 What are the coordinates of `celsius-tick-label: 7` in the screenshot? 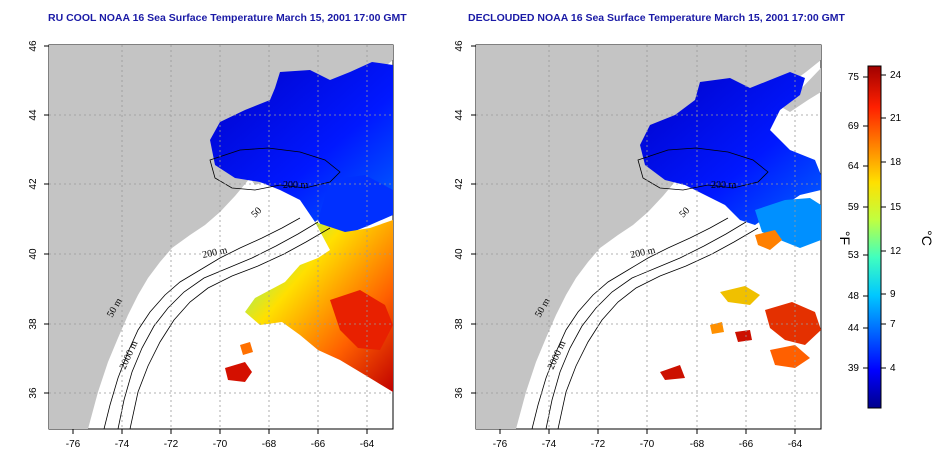 It's located at (893, 324).